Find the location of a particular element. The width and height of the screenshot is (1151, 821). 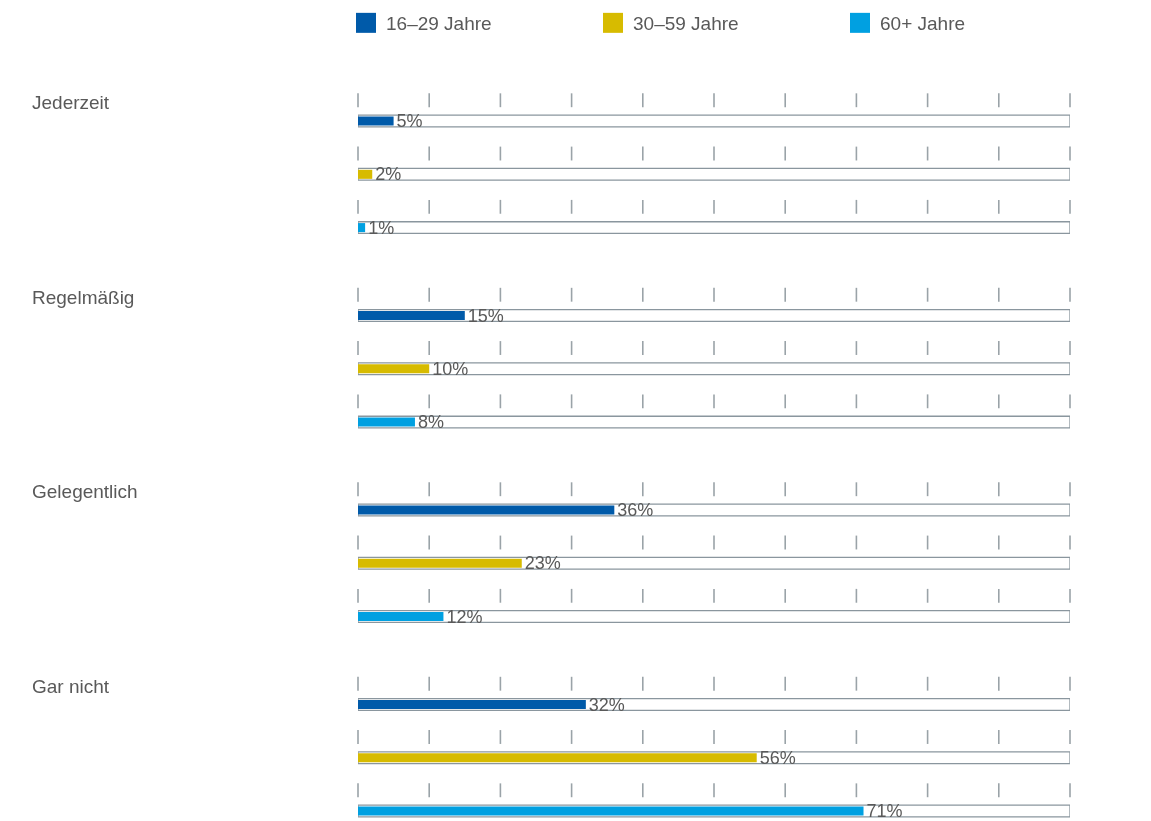

legend-label: 30–59 Jahre is located at coordinates (686, 24).